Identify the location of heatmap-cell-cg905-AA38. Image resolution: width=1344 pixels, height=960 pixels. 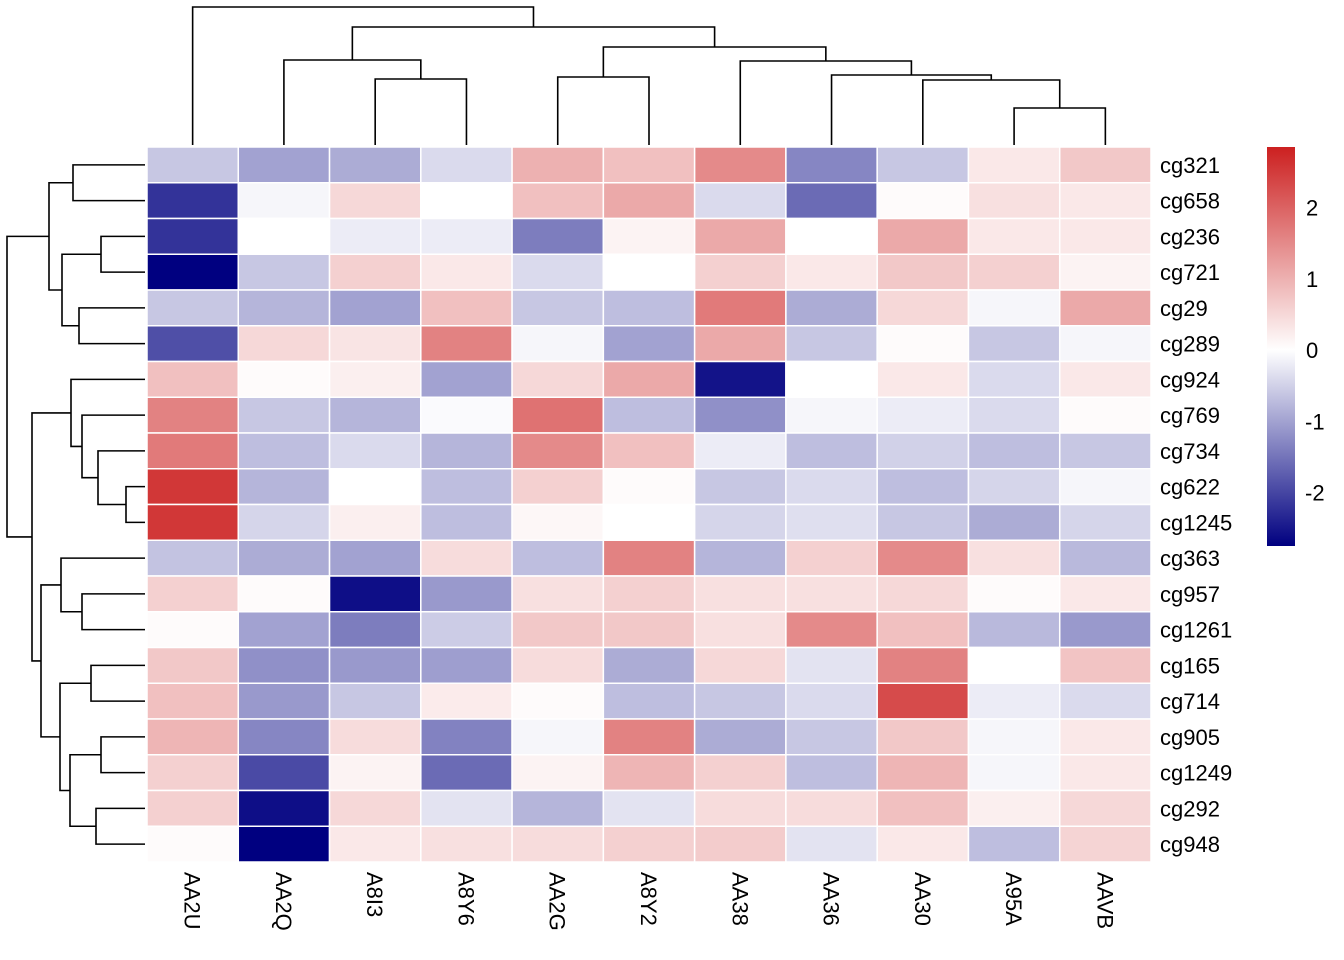
(740, 737).